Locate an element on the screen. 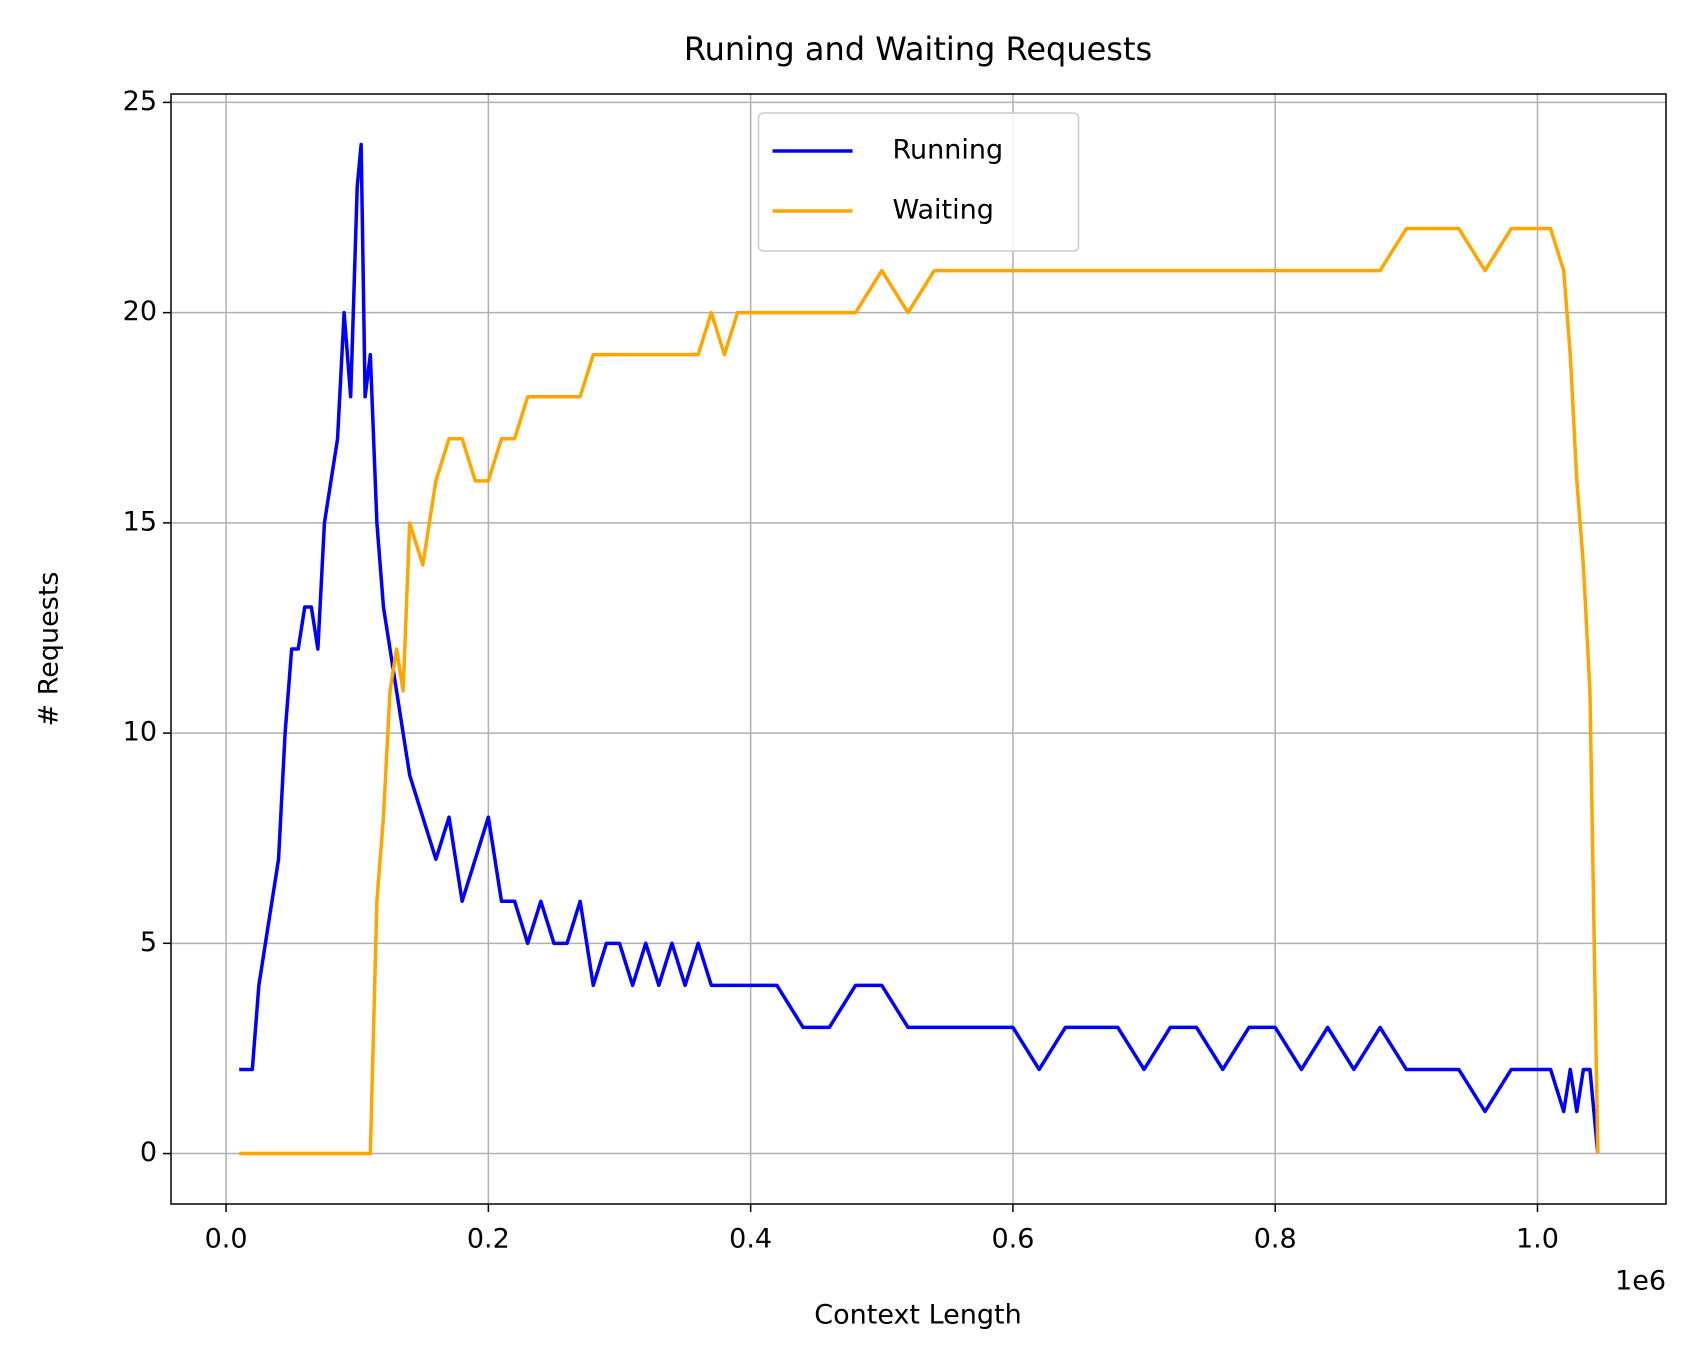 The image size is (1688, 1361). chart-title: Runing and Waiting Requests is located at coordinates (918, 49).